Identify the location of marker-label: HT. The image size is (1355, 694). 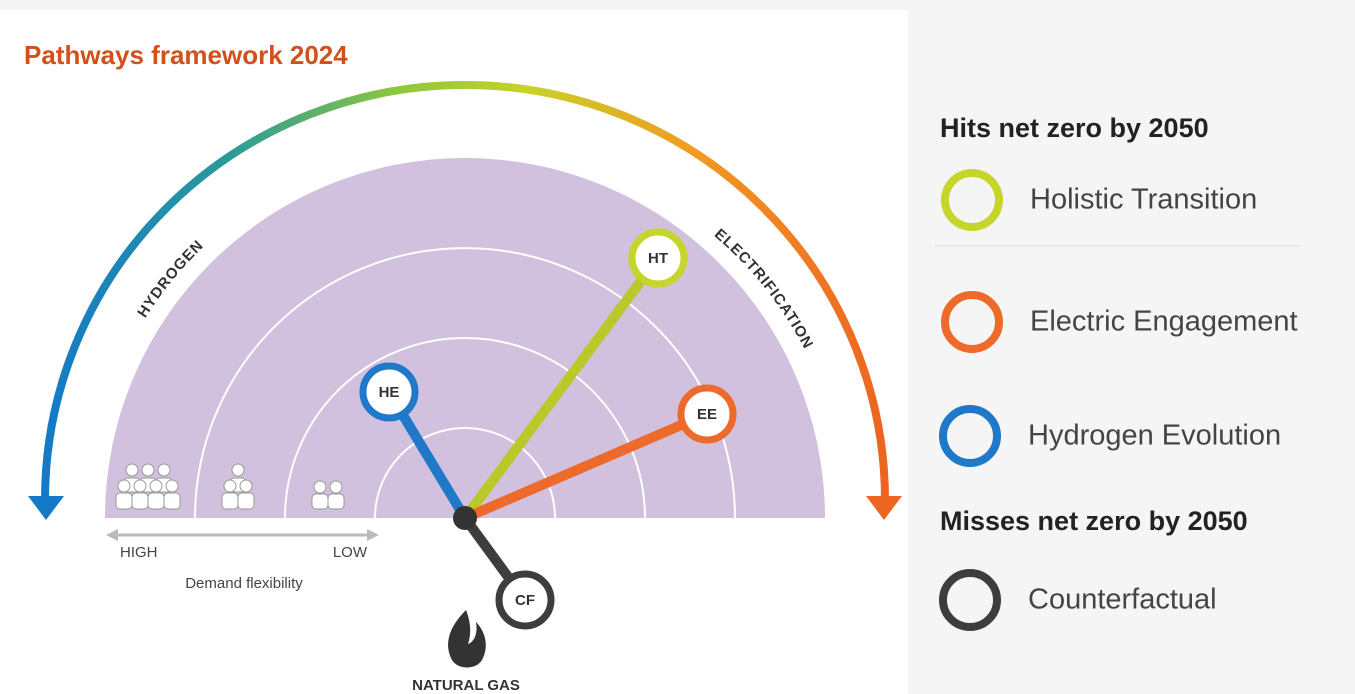
(658, 258).